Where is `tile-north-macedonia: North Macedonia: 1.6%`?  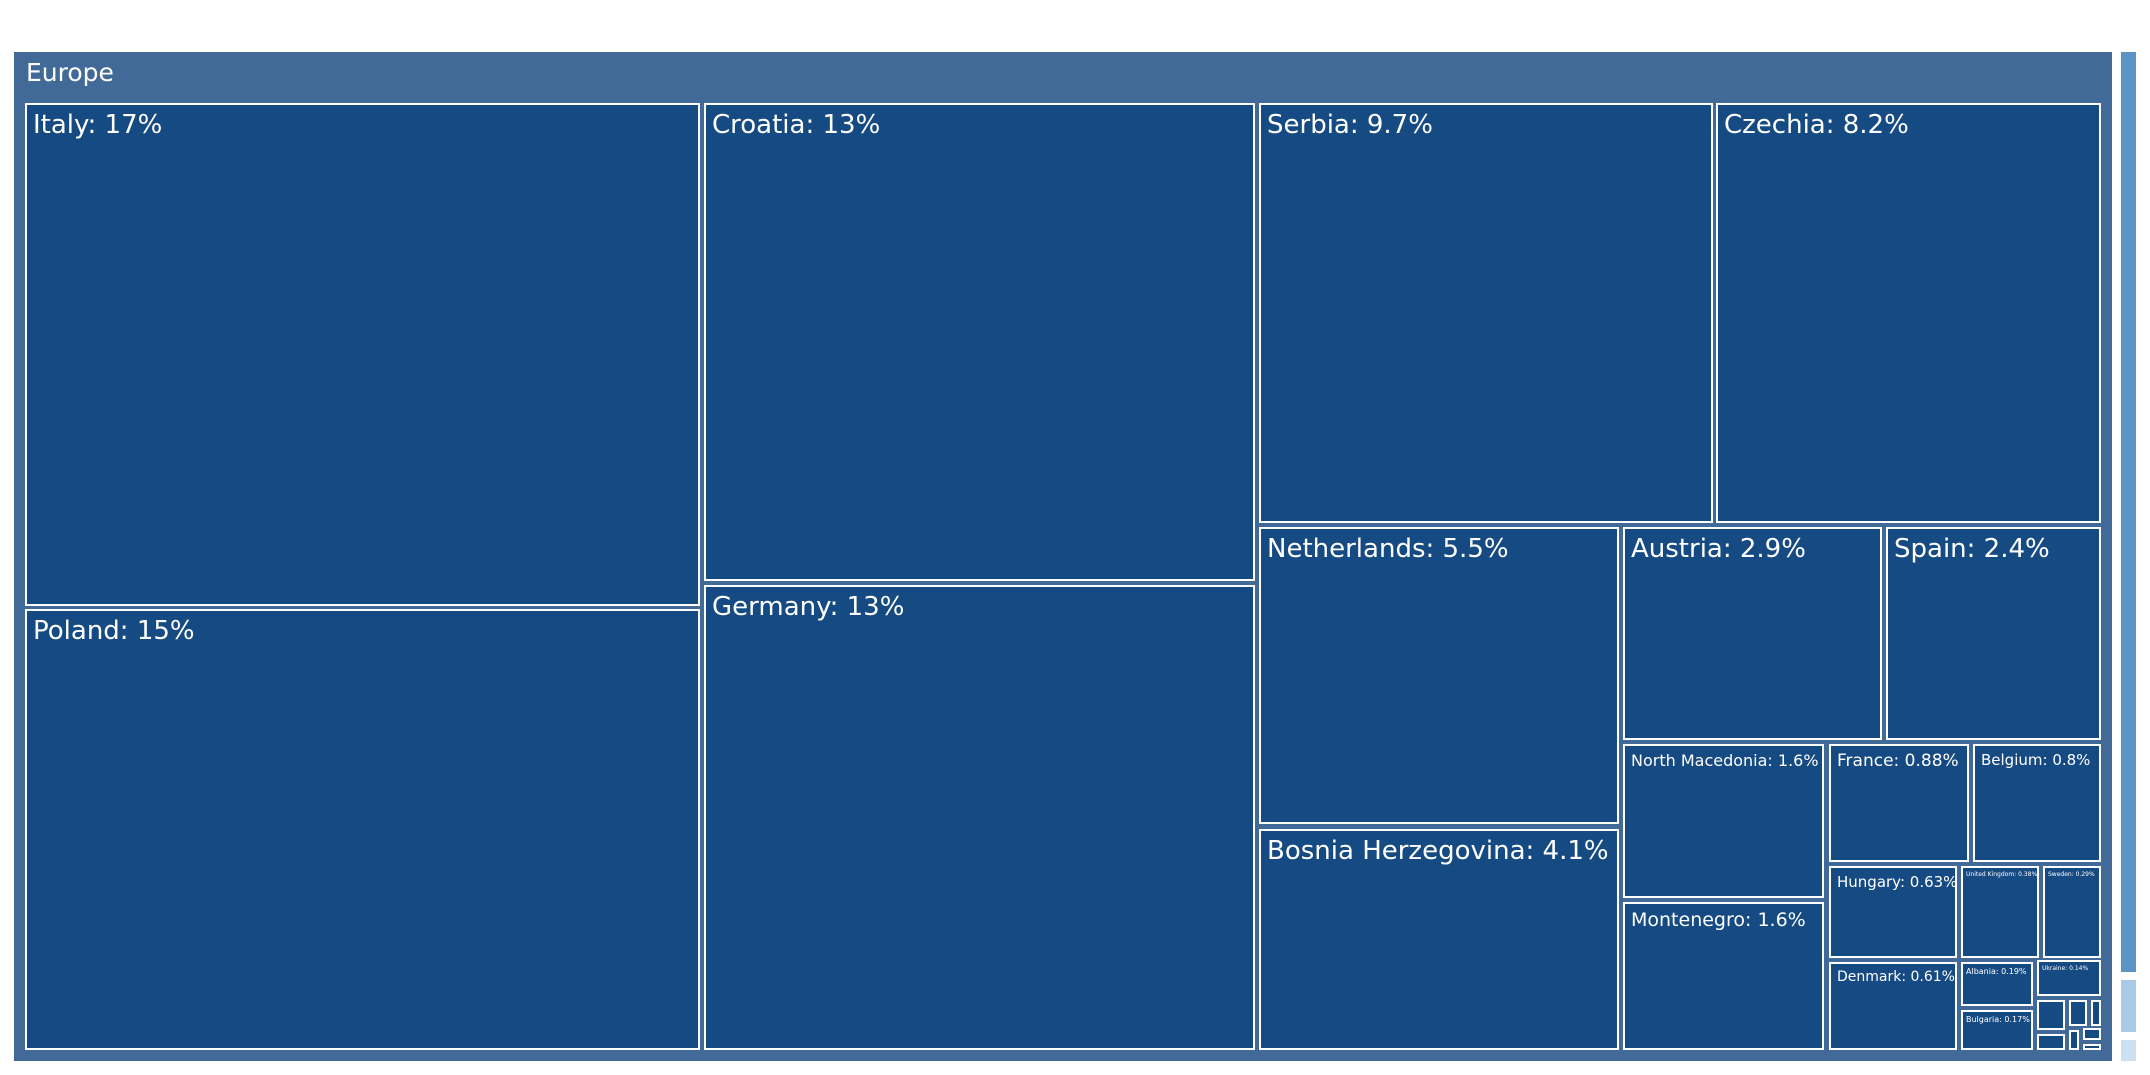
tile-north-macedonia: North Macedonia: 1.6% is located at coordinates (1723, 821).